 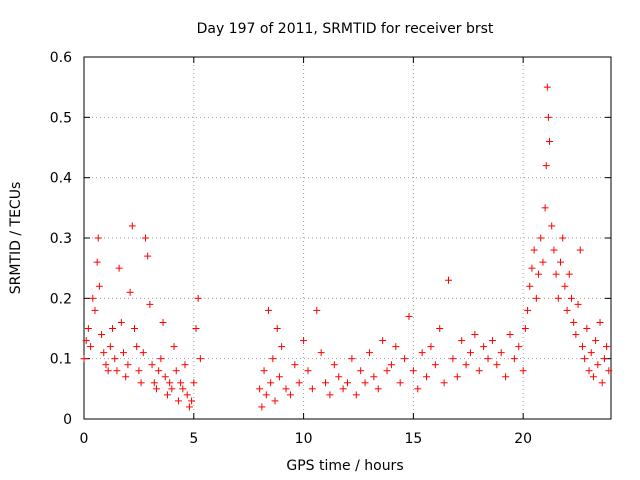 I want to click on y-tick-label: 0.3, so click(x=61, y=239).